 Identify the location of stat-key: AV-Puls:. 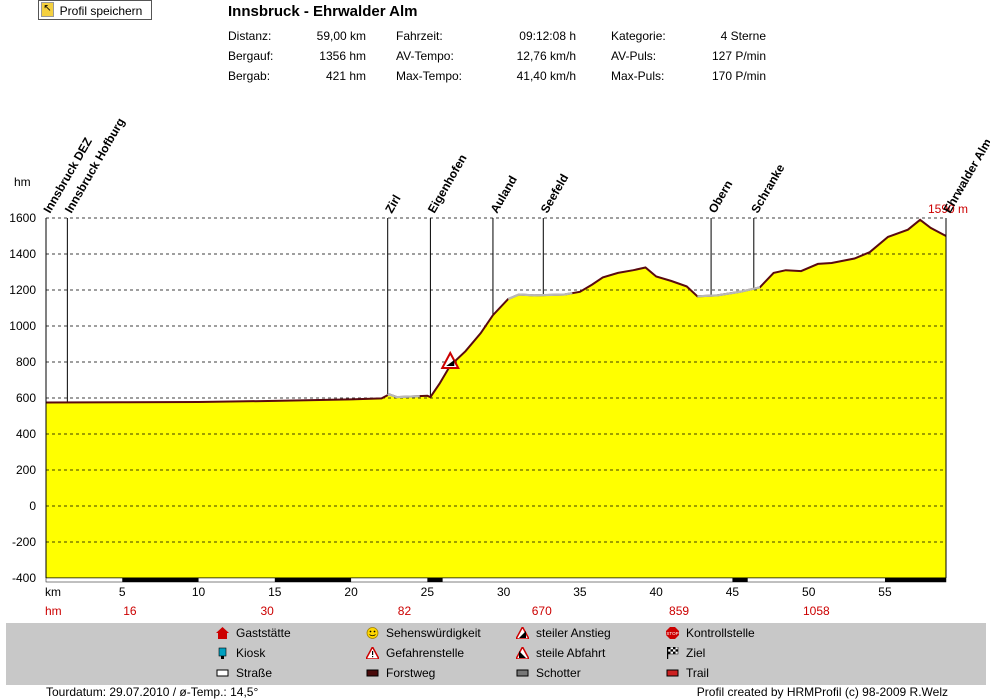
(634, 56).